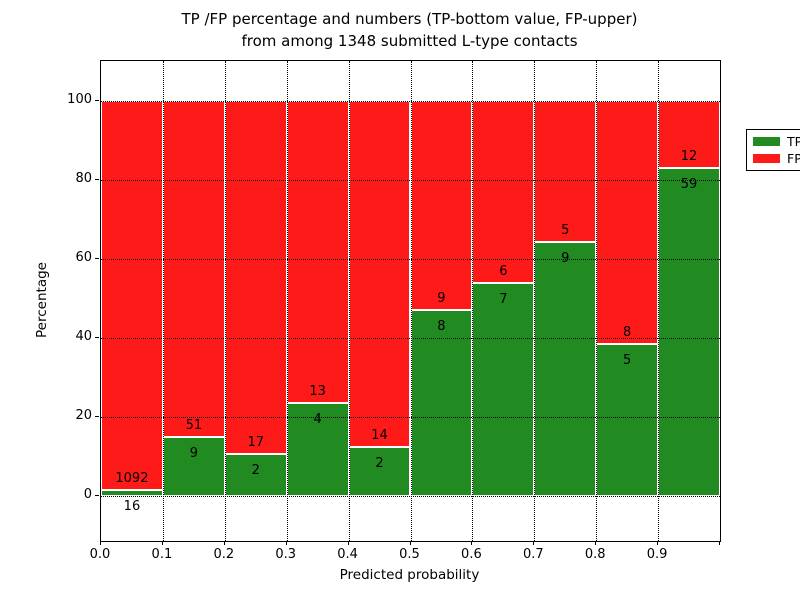 This screenshot has height=600, width=800. I want to click on x-tick-label-4: 0.4, so click(347, 554).